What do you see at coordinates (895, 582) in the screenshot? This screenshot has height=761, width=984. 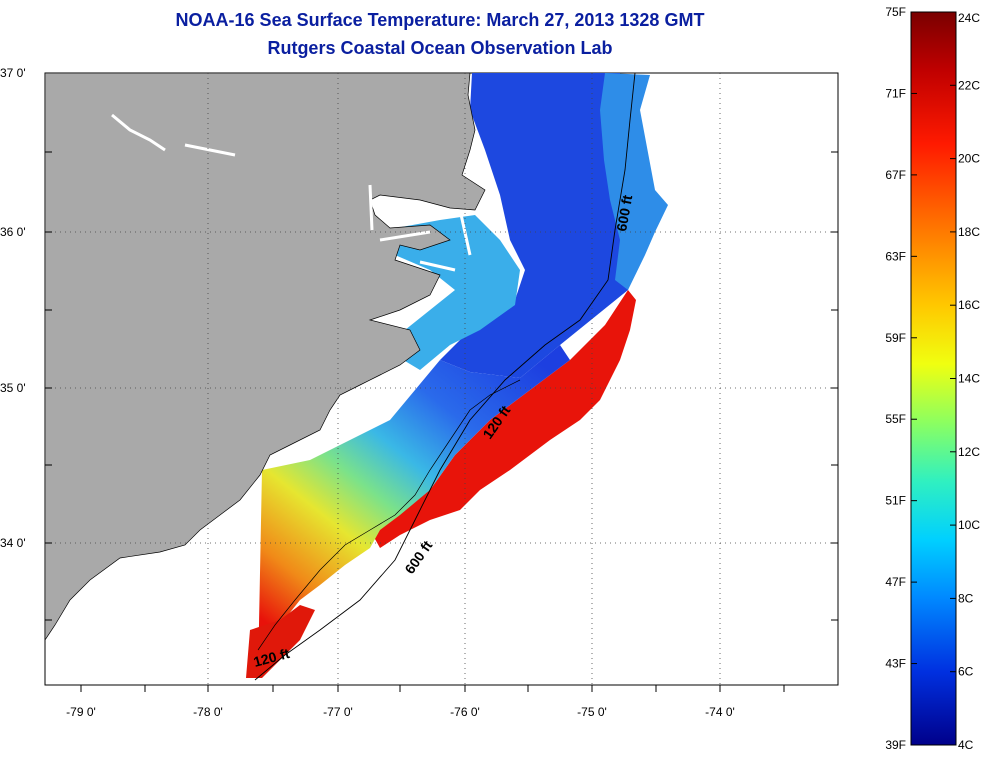 I see `colorbar-f-label: 47F` at bounding box center [895, 582].